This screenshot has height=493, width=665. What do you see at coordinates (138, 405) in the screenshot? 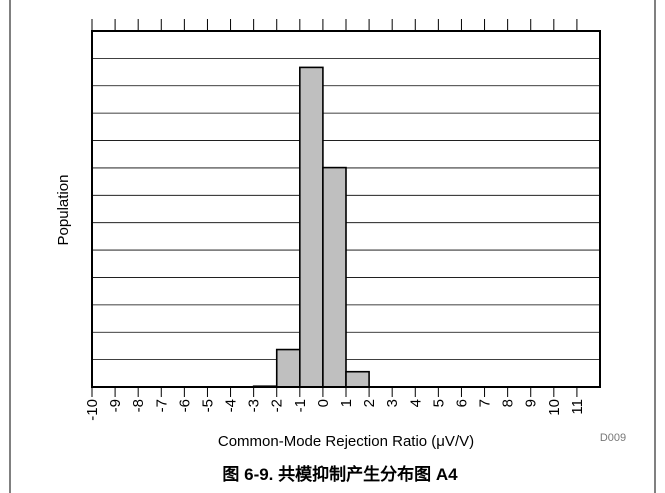
I see `x-tick-label: -8` at bounding box center [138, 405].